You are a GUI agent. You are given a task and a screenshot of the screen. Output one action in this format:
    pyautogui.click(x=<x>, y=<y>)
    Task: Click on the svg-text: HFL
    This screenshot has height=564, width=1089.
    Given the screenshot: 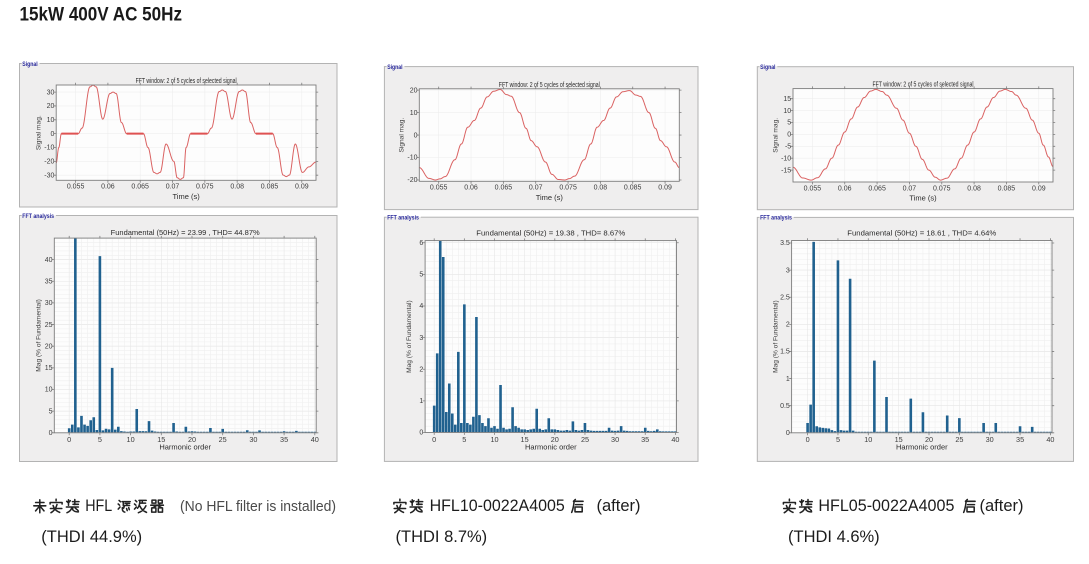 What is the action you would take?
    pyautogui.click(x=98, y=506)
    